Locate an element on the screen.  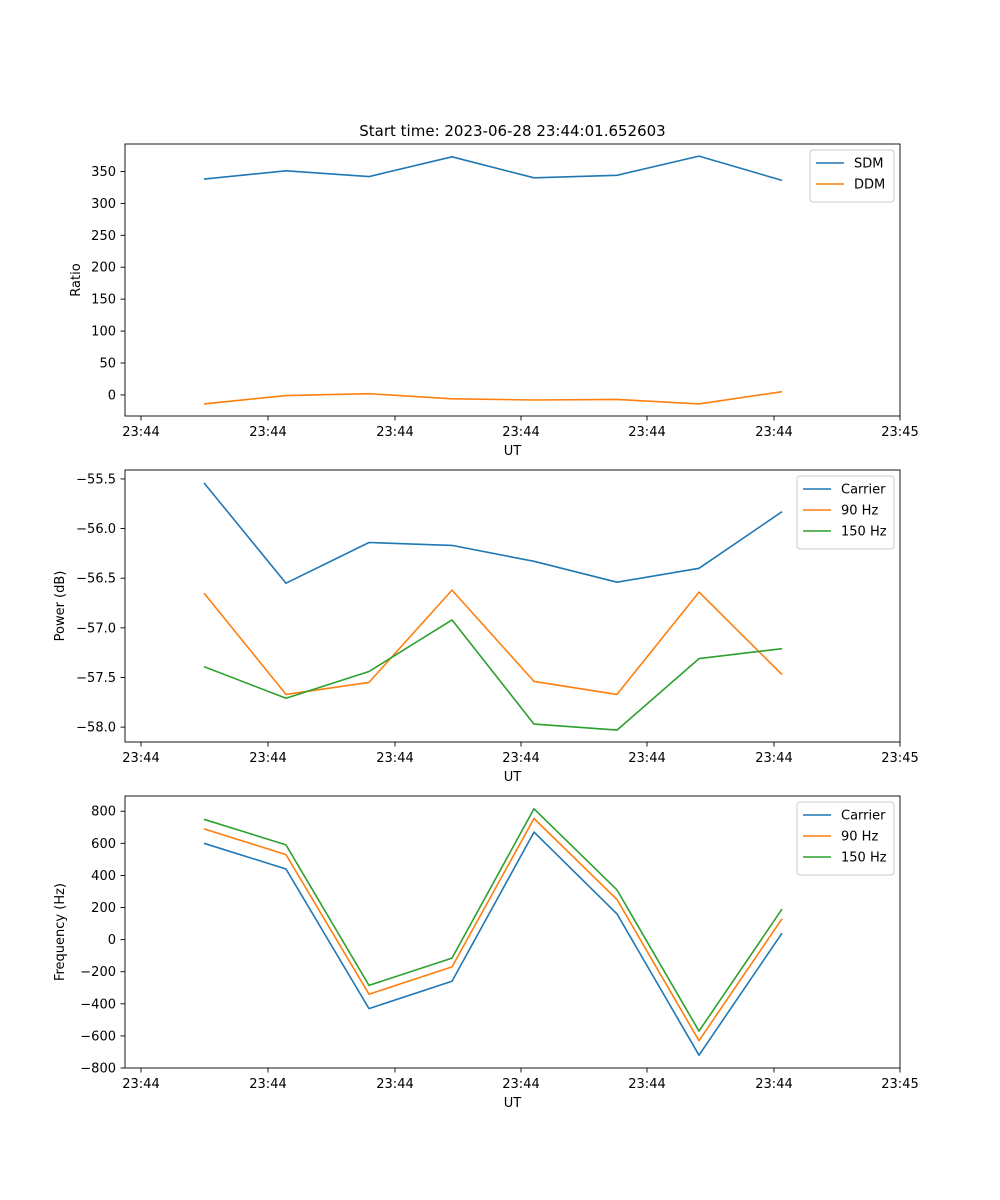
y-tick-label: −55.5 is located at coordinates (96, 479).